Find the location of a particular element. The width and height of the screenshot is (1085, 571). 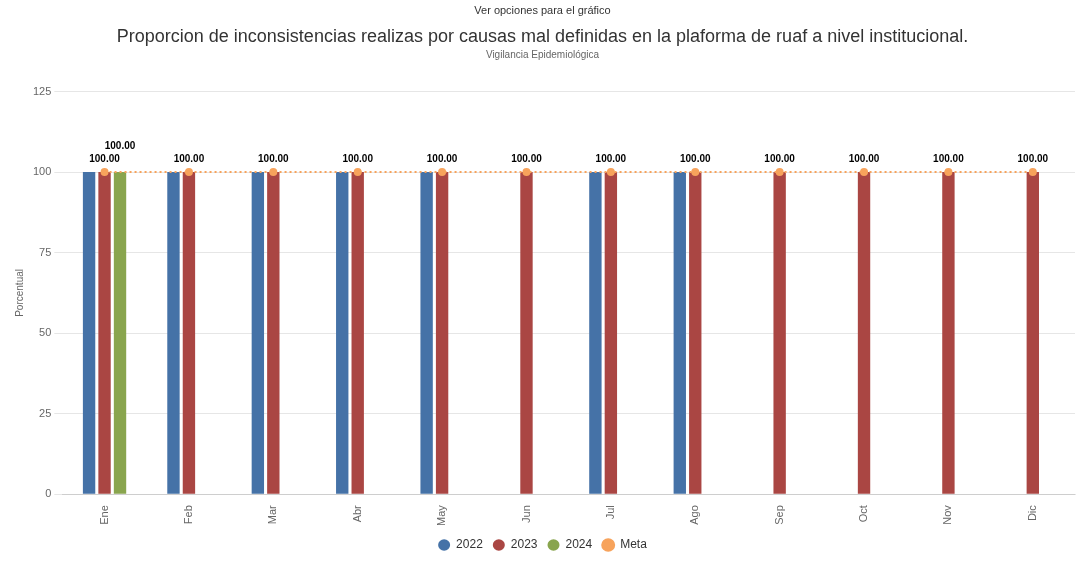

y-axis-title: Porcentual is located at coordinates (19, 293).